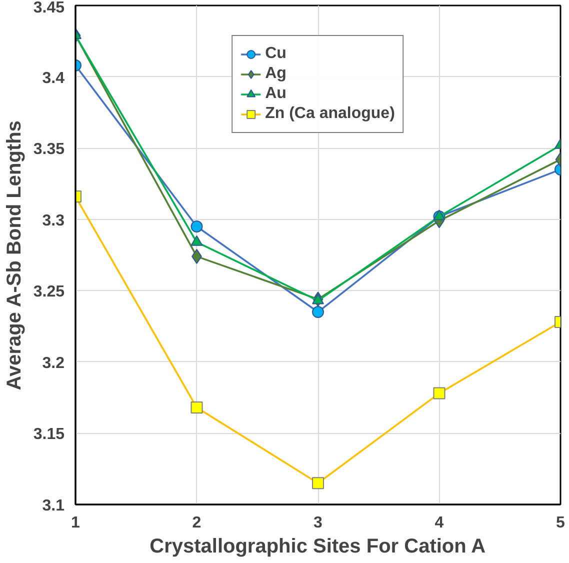  Describe the element at coordinates (197, 523) in the screenshot. I see `x-tick-label: 2` at that location.